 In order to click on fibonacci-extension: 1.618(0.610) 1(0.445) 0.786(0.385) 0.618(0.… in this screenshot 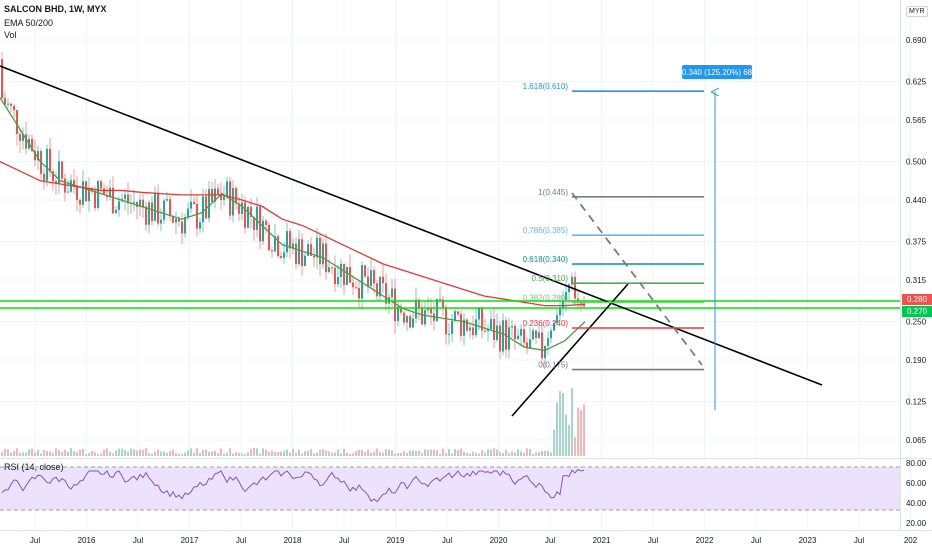, I will do `click(613, 226)`.